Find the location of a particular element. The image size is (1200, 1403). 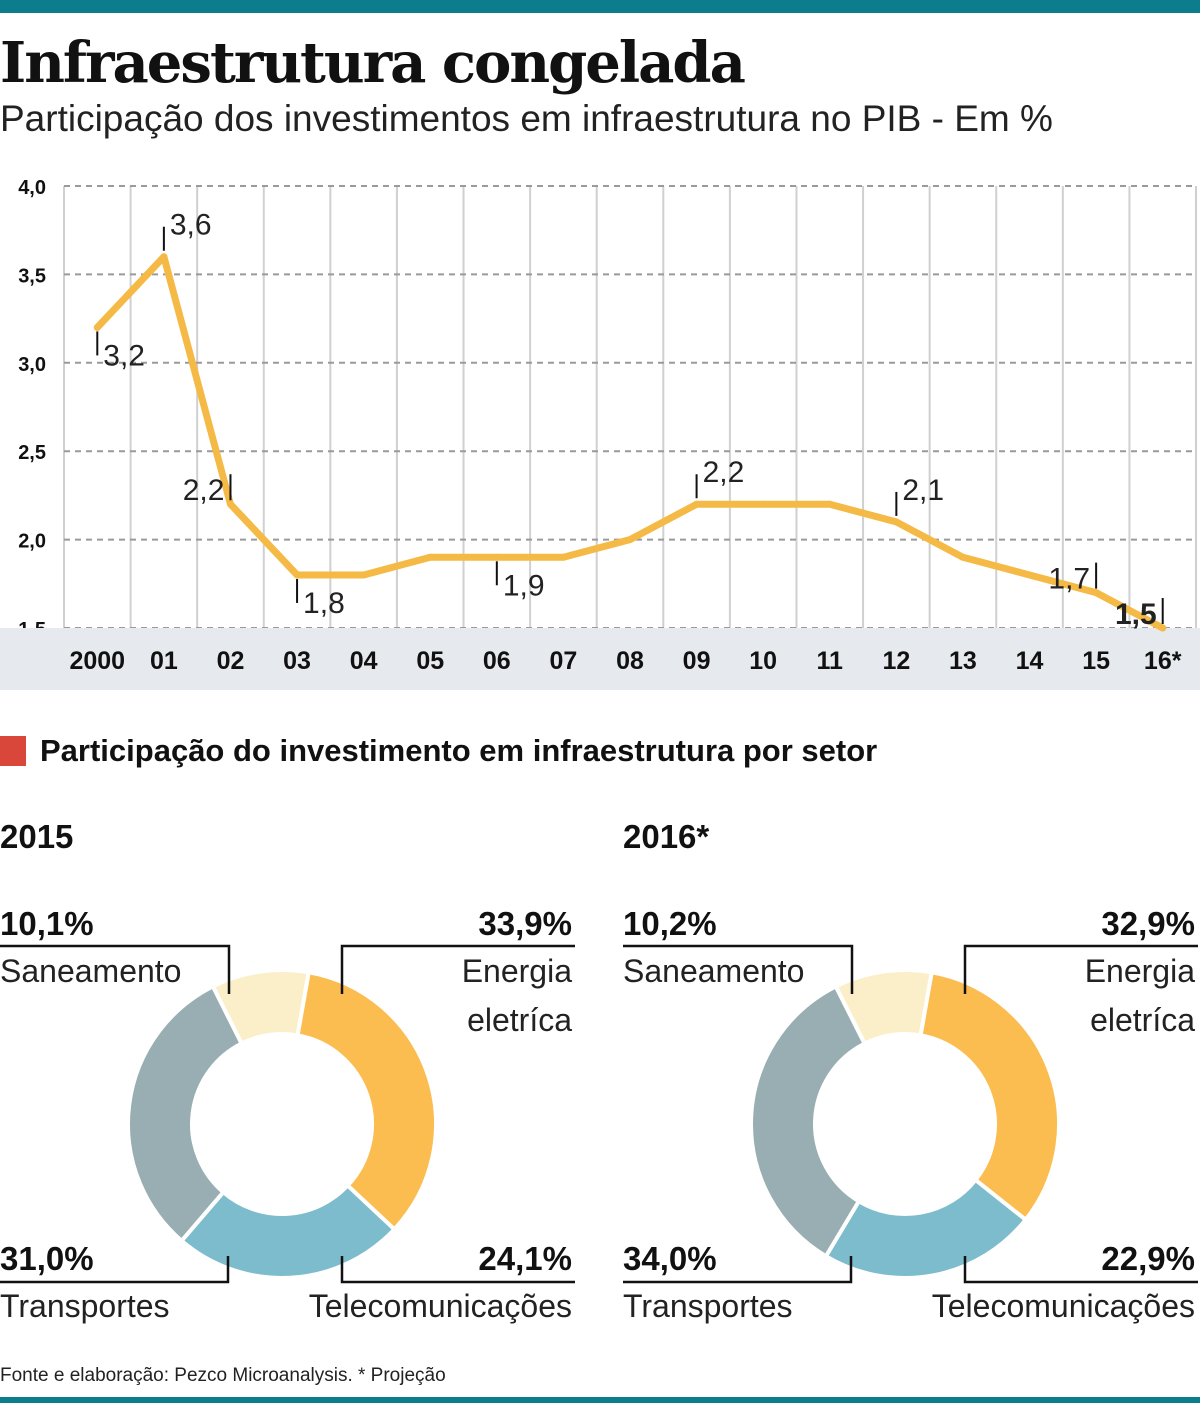

data-label: 1,8 is located at coordinates (324, 603).